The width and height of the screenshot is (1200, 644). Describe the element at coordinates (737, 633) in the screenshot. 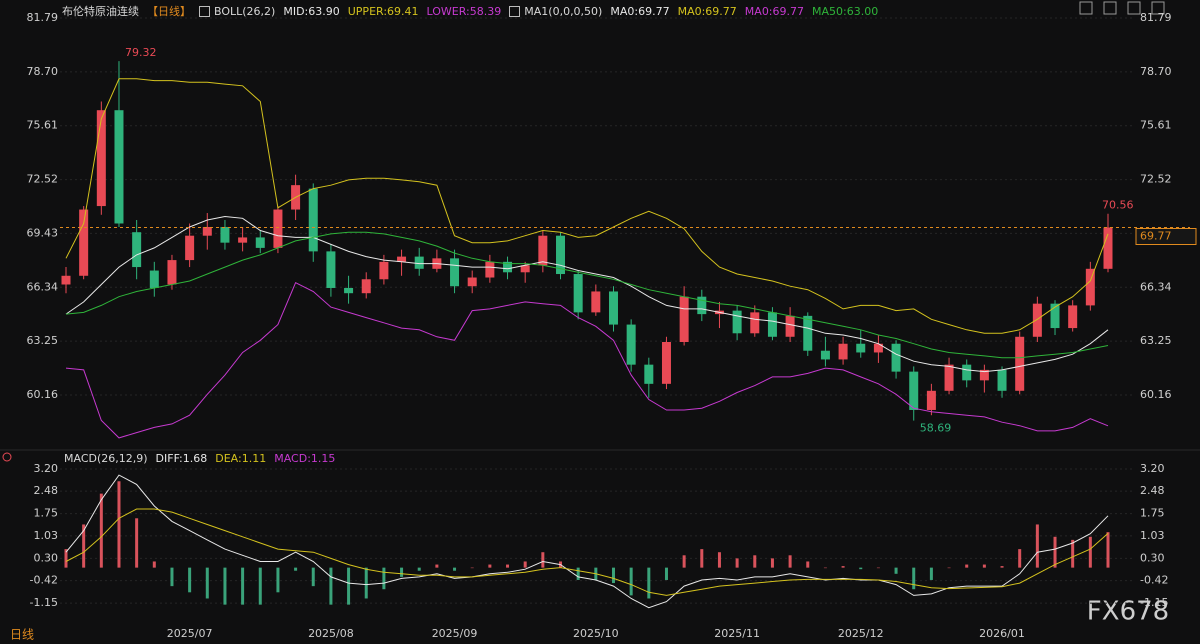

I see `x-tick-label: 2025/11` at that location.